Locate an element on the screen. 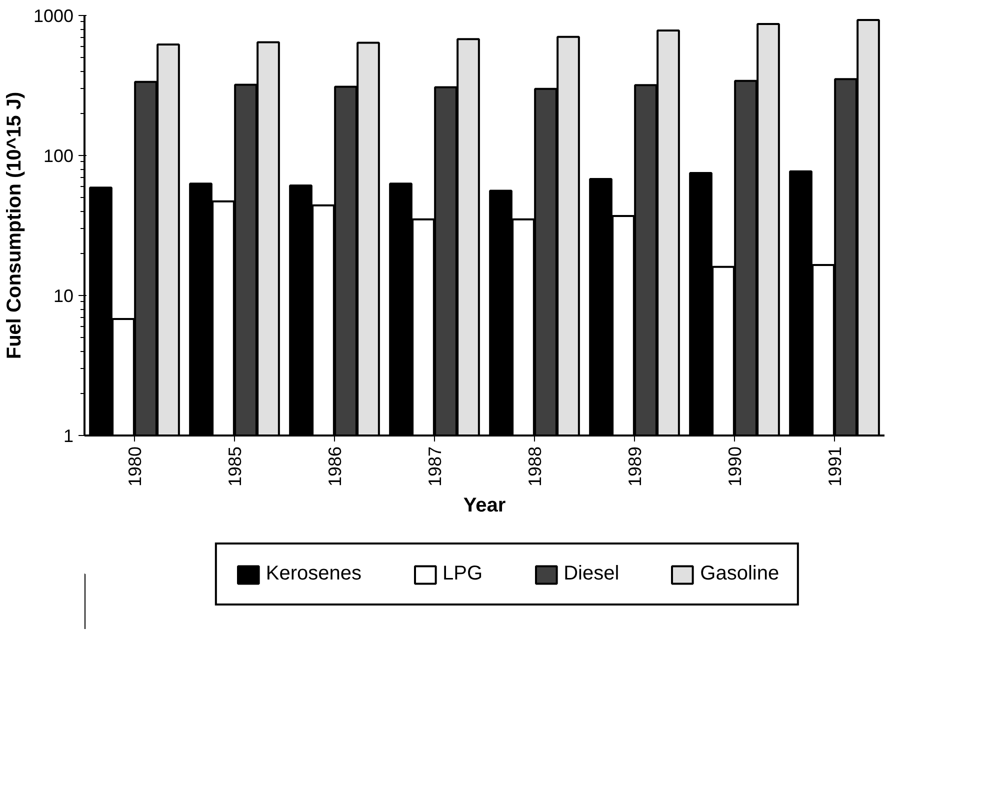 This screenshot has height=792, width=984. y-tick-label: 10 is located at coordinates (63, 296).